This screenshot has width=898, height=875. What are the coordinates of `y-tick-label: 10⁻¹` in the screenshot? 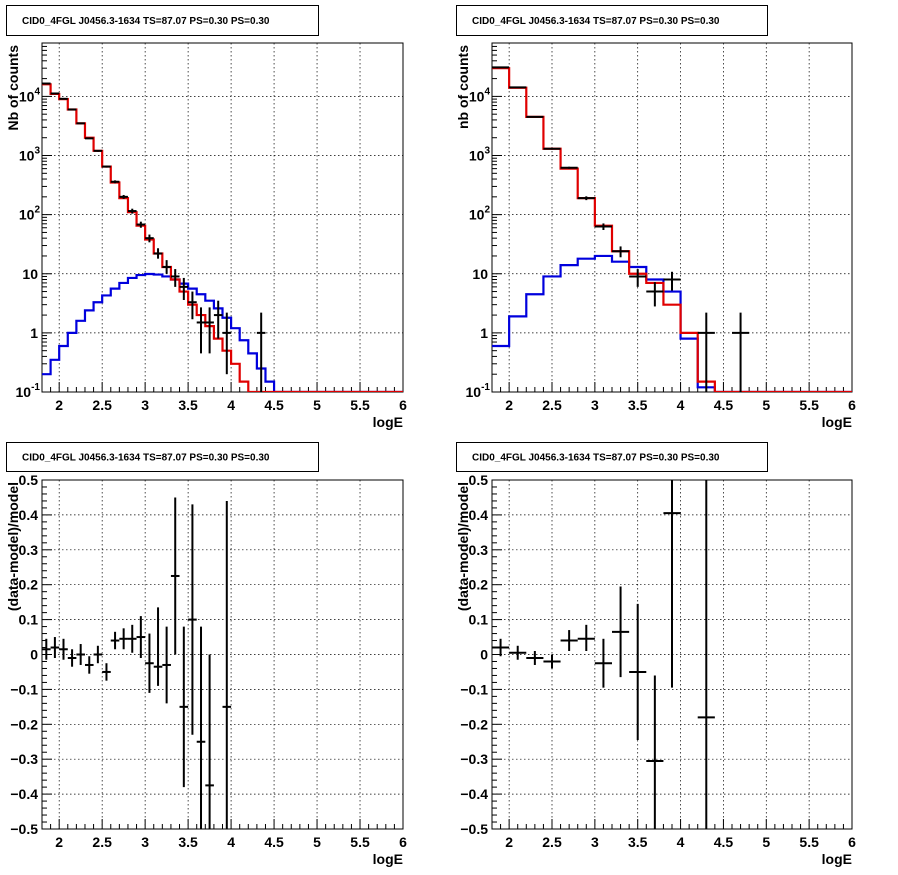 It's located at (478, 391).